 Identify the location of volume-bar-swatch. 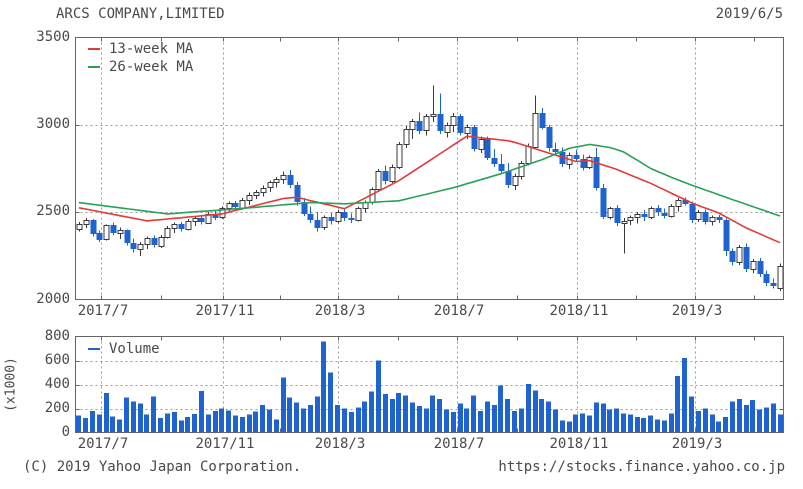
(94, 349).